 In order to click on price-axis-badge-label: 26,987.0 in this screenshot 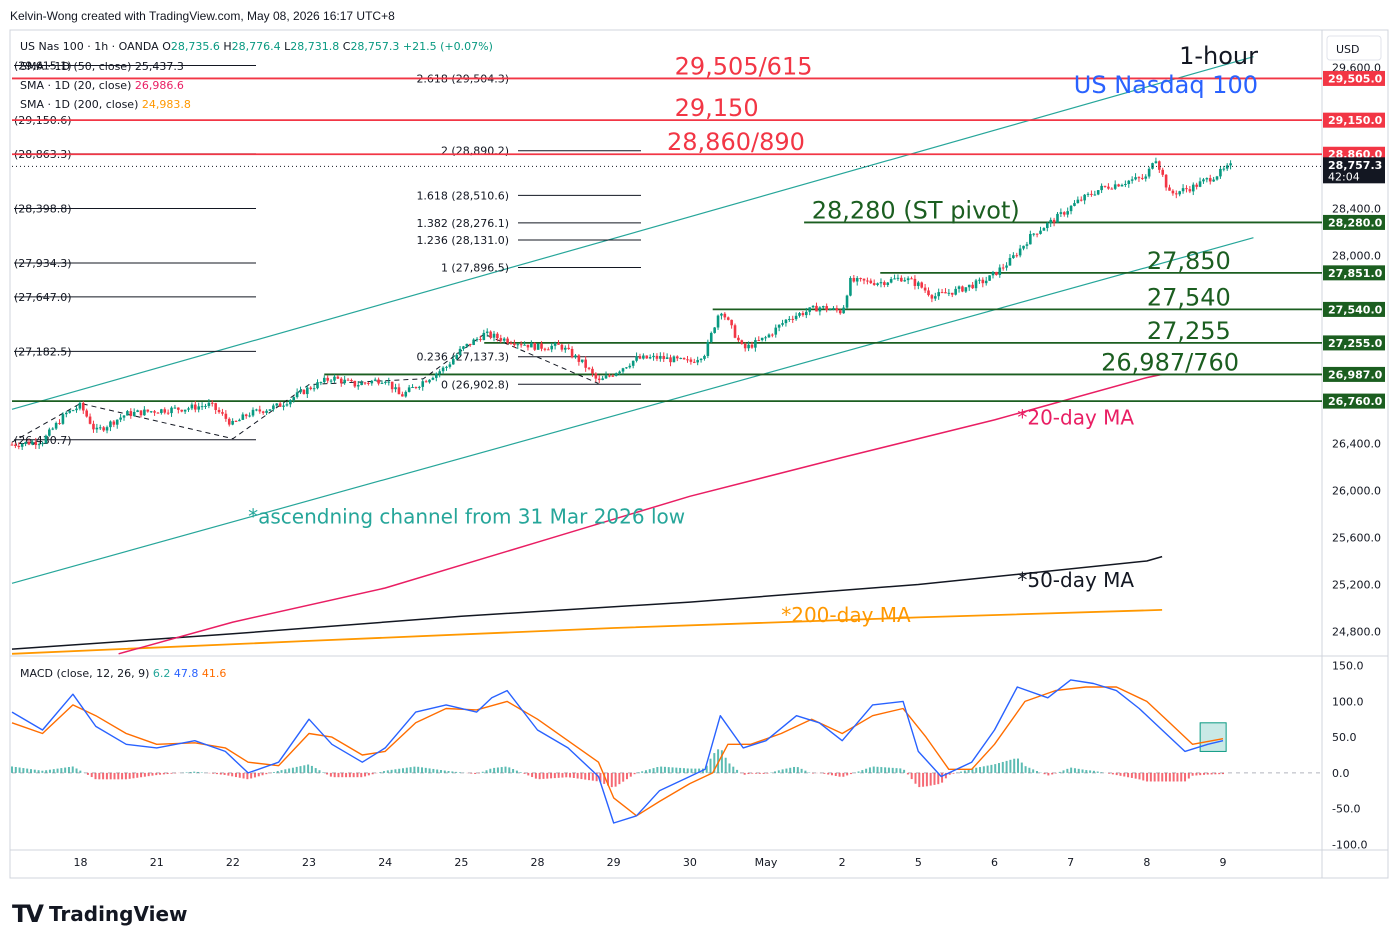, I will do `click(1355, 374)`.